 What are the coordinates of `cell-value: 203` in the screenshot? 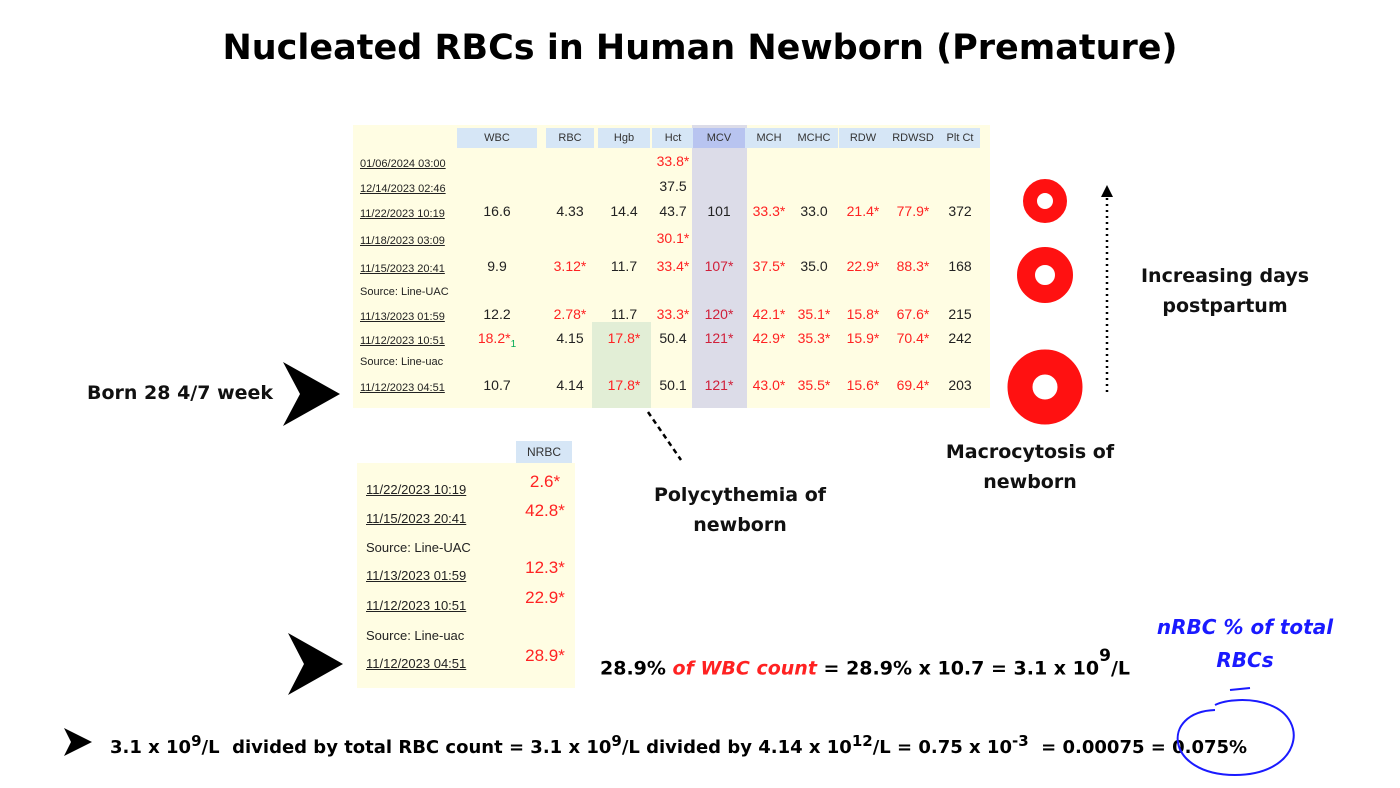 It's located at (960, 385).